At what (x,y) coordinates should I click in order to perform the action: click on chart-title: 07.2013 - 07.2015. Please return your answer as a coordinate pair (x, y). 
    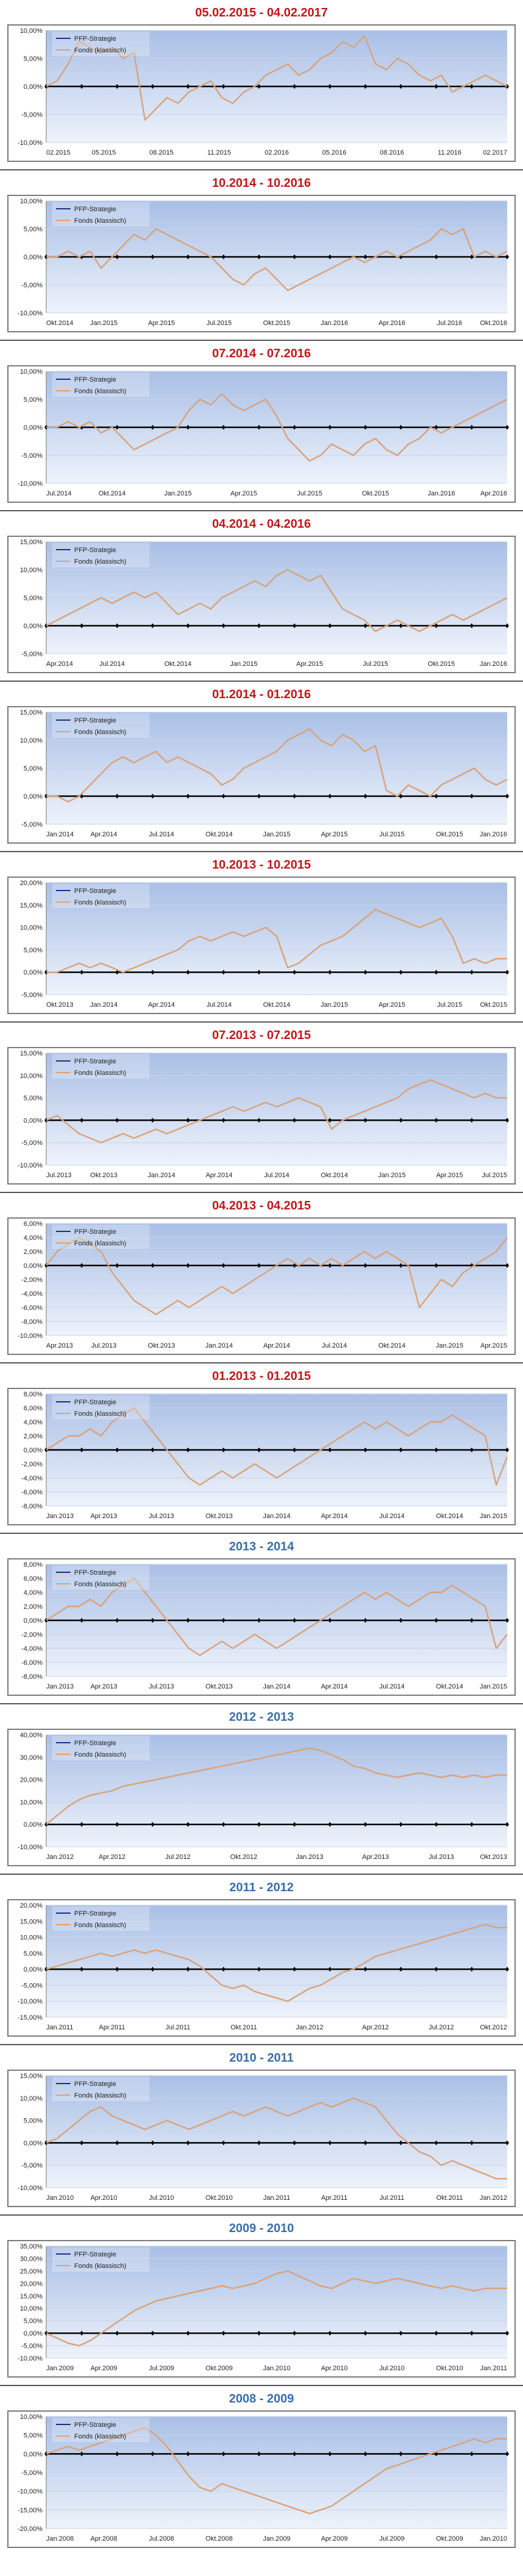
    Looking at the image, I should click on (261, 1035).